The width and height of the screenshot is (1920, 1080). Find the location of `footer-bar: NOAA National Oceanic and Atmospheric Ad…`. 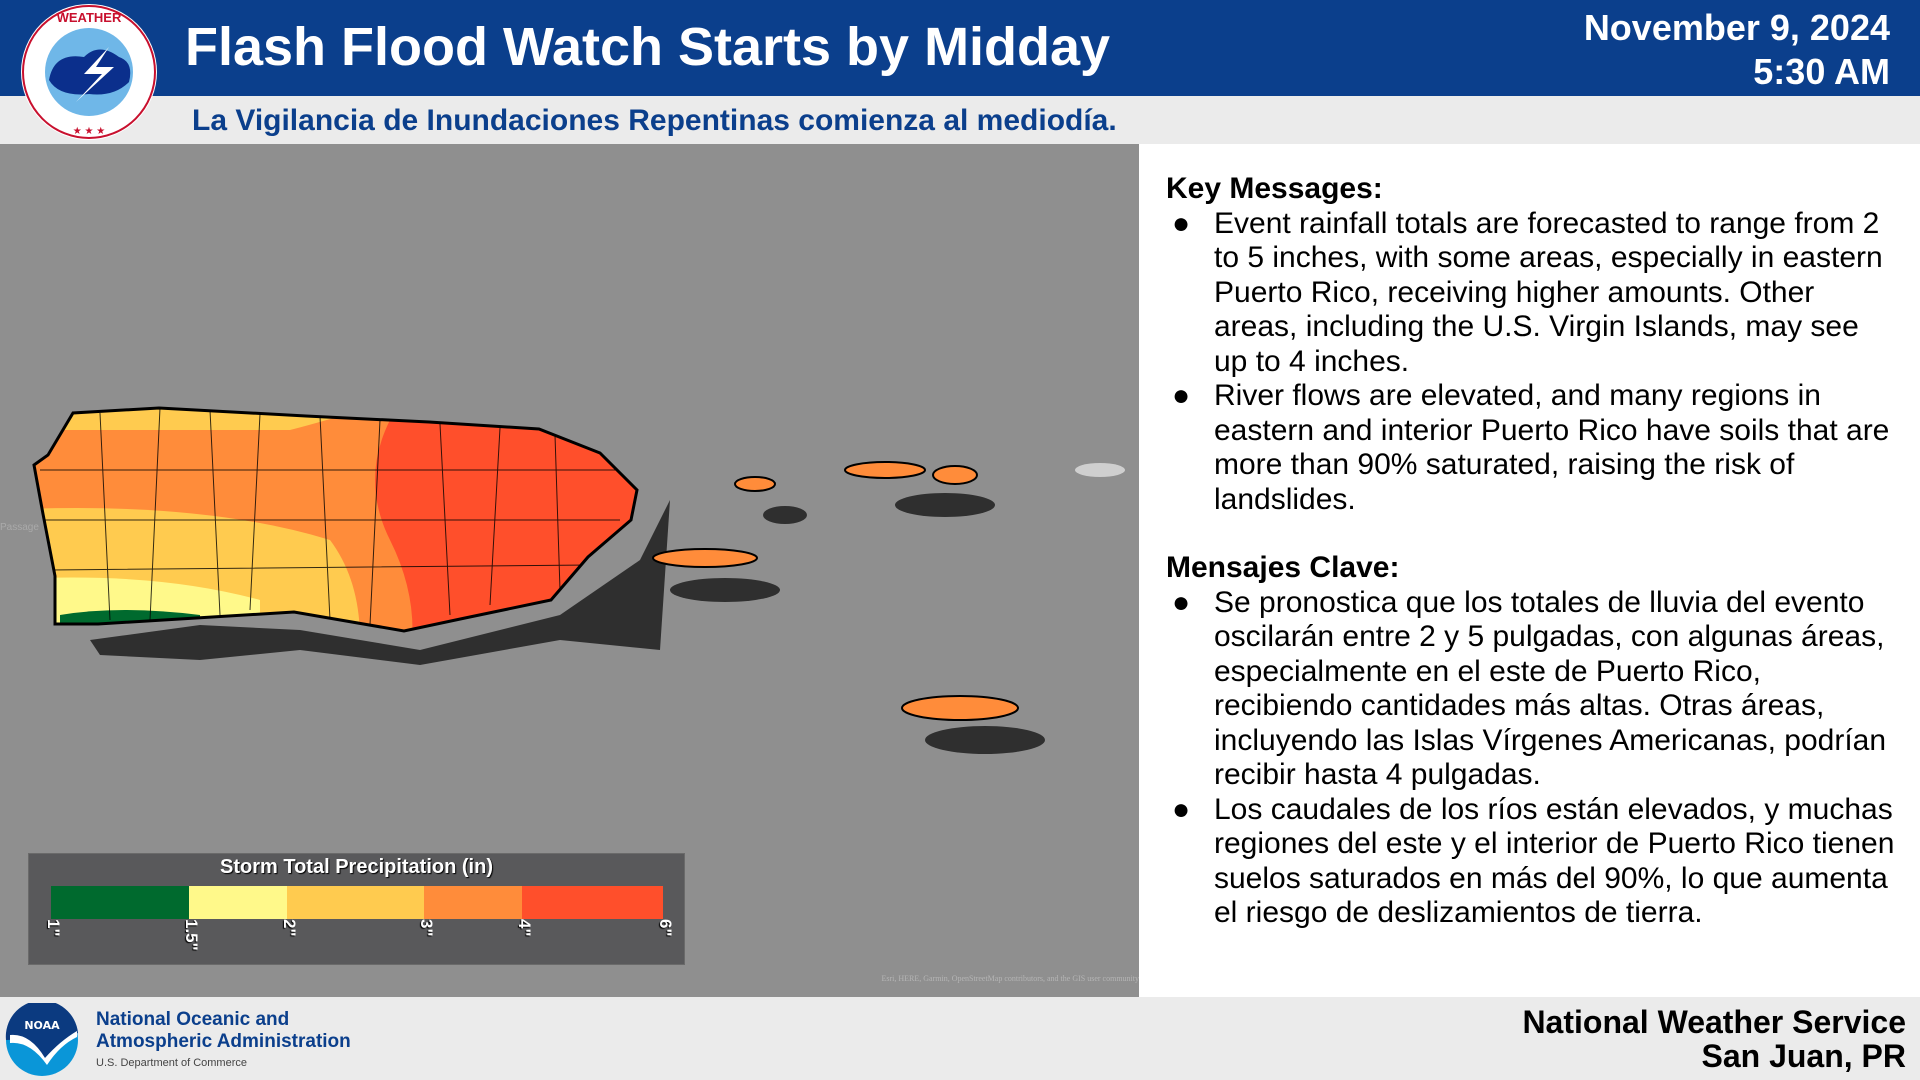

footer-bar: NOAA National Oceanic and Atmospheric Ad… is located at coordinates (960, 1038).